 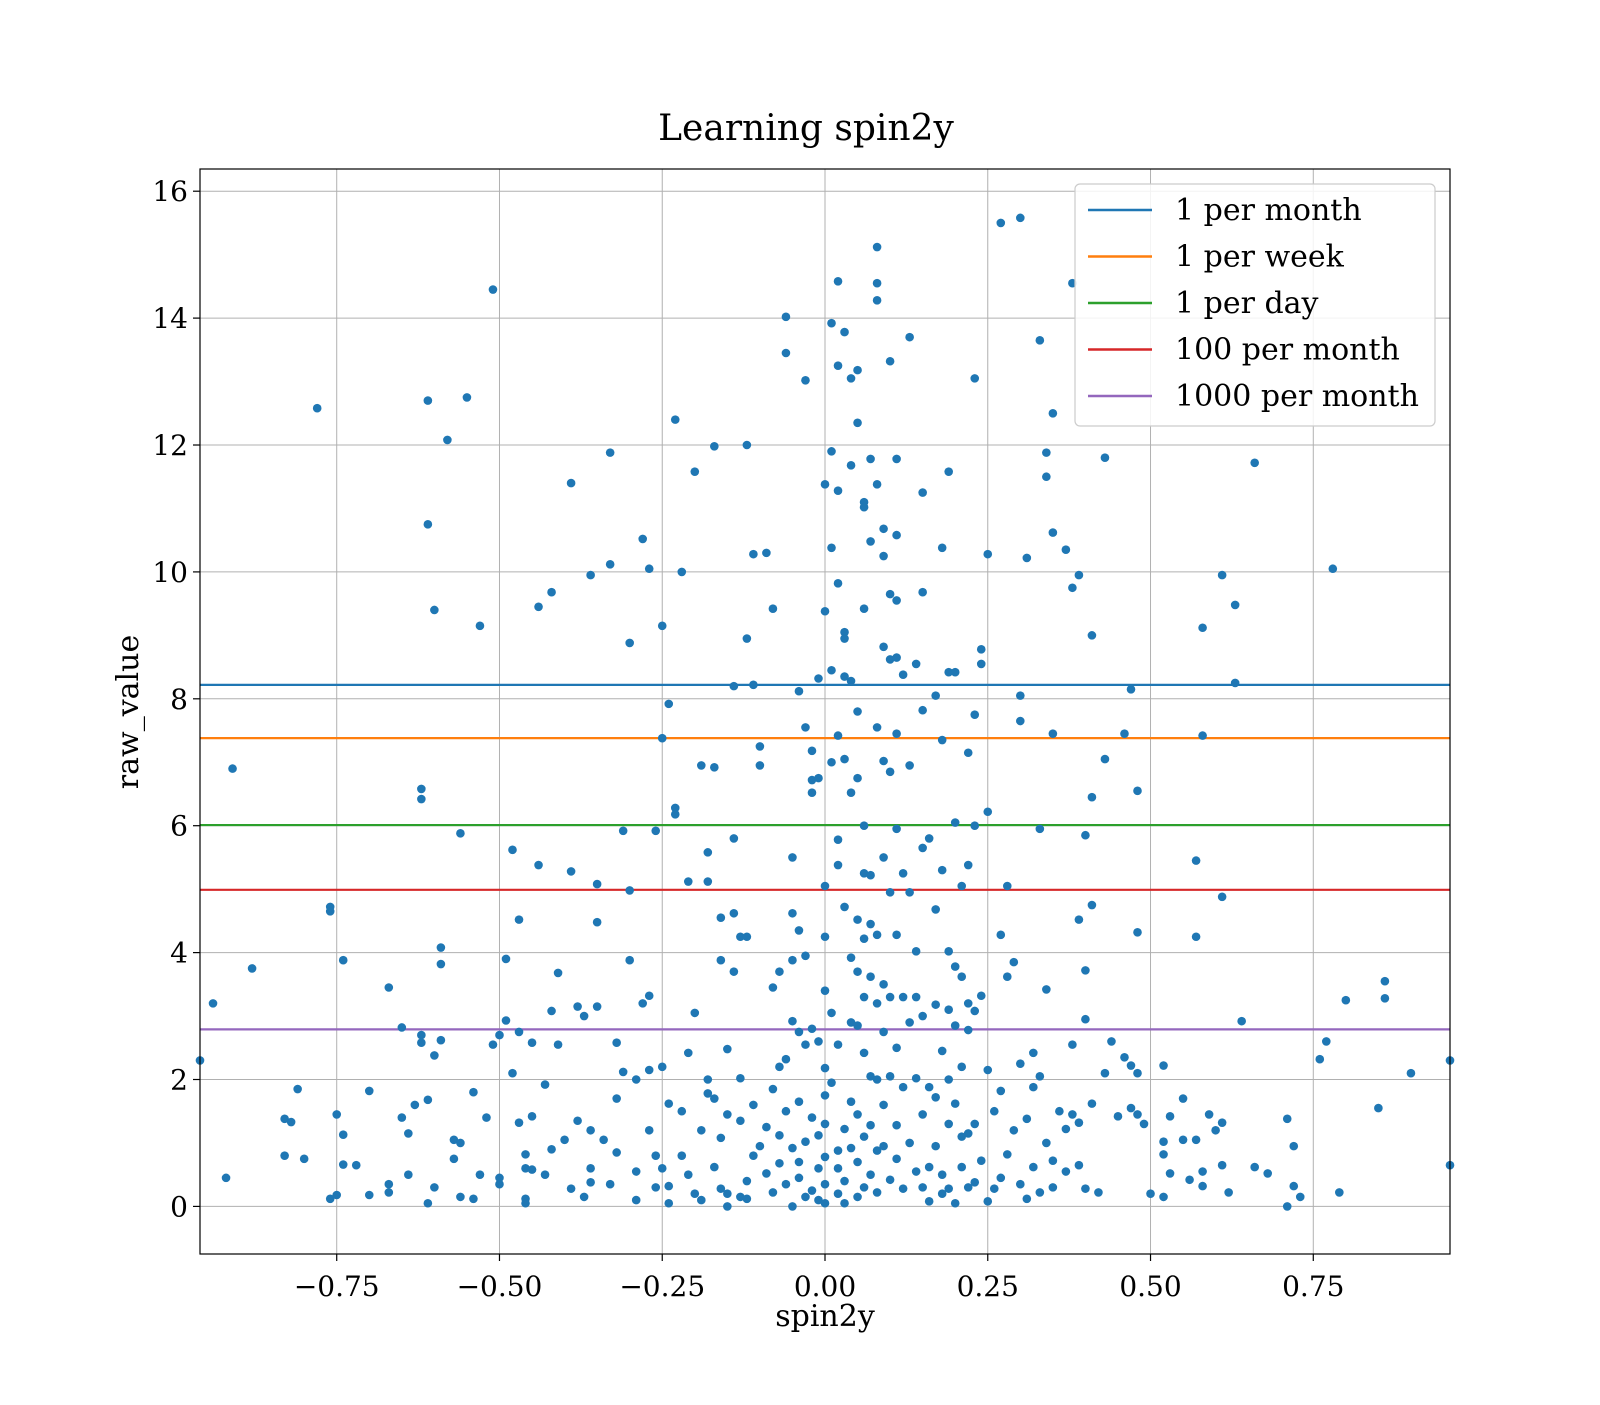 I want to click on y-tick-label: 16, so click(x=170, y=191).